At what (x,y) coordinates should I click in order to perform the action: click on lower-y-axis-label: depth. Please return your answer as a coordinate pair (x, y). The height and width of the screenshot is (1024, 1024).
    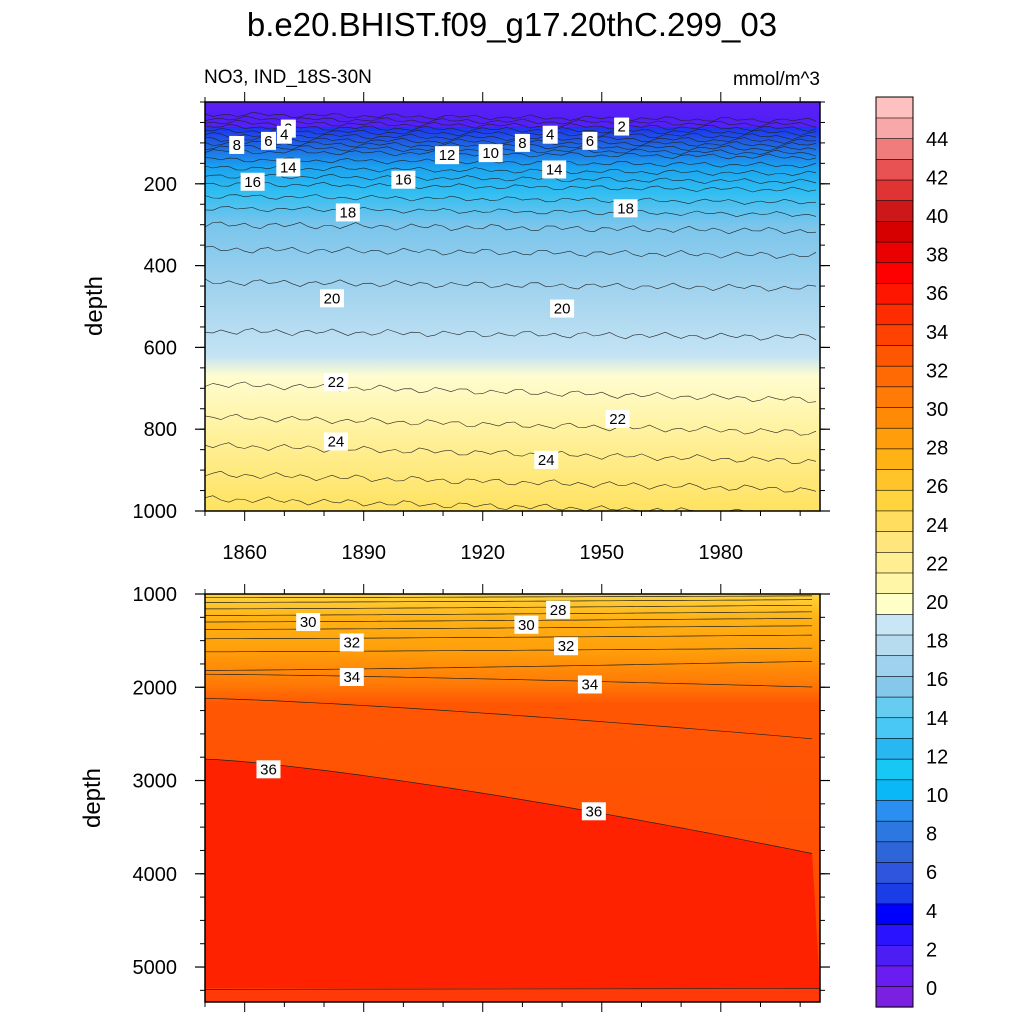
    Looking at the image, I should click on (92, 798).